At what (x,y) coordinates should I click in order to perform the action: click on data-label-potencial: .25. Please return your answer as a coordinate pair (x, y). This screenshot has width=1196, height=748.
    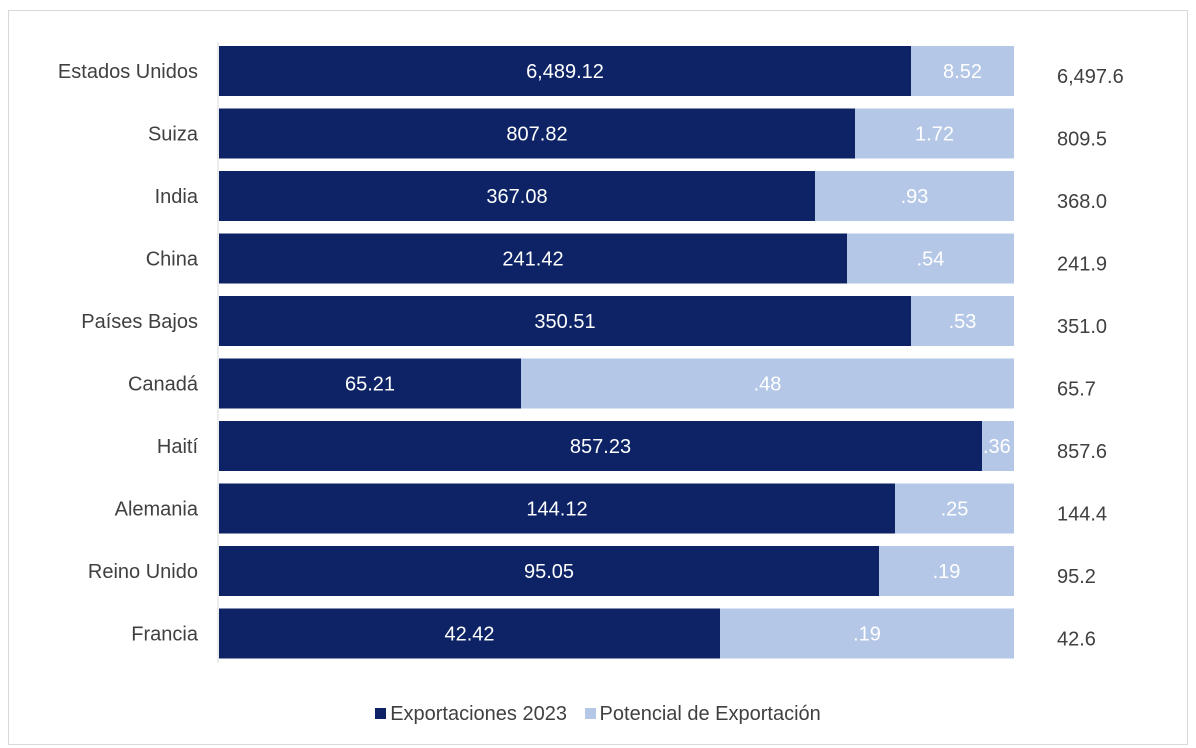
    Looking at the image, I should click on (955, 510).